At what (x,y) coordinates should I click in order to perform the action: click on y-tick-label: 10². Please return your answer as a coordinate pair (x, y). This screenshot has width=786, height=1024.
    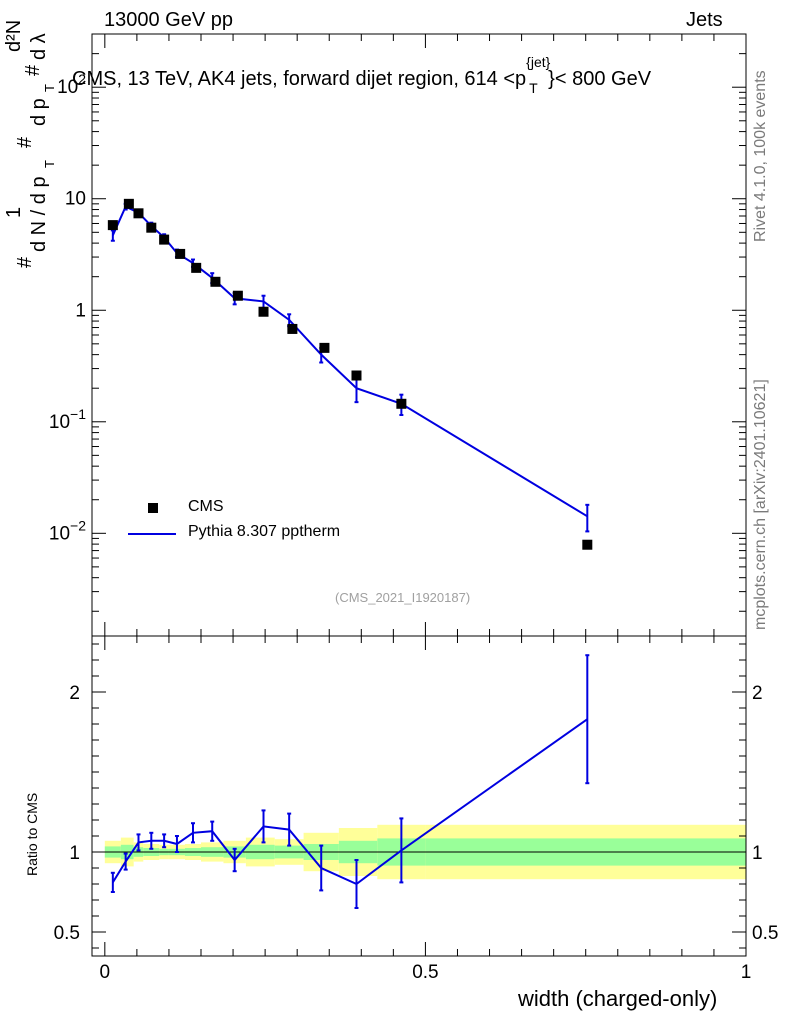
    Looking at the image, I should click on (71, 84).